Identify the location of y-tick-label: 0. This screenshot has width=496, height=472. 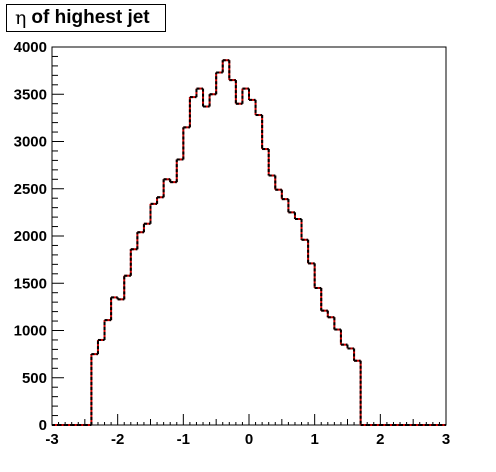
(43, 425).